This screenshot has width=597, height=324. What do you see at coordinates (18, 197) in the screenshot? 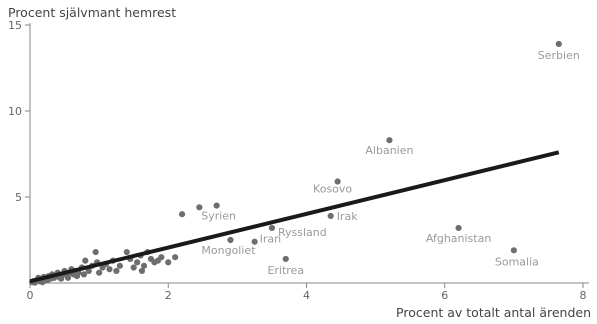
I see `y-tick-label: 5` at bounding box center [18, 197].